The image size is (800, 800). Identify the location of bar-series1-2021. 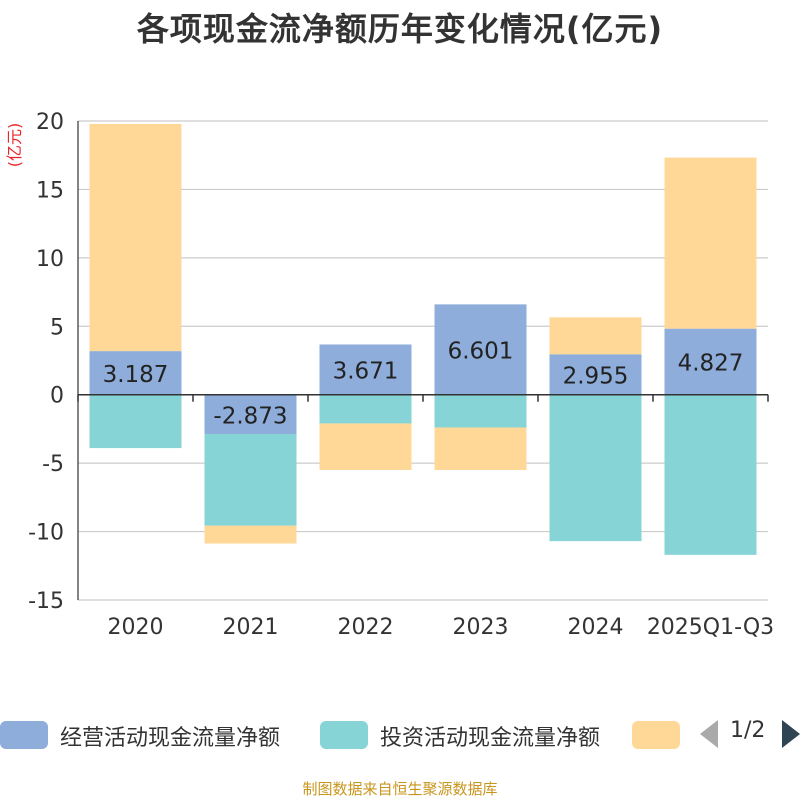
(250, 414).